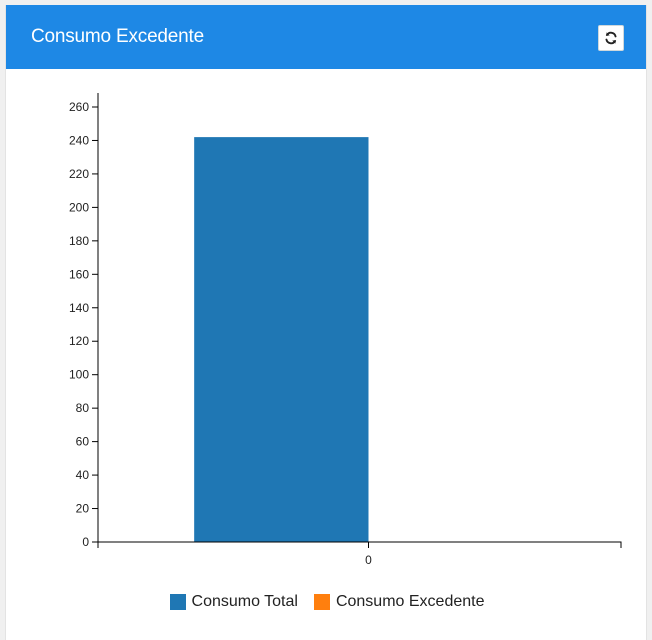 The height and width of the screenshot is (640, 652). Describe the element at coordinates (359, 544) in the screenshot. I see `x-axis-line` at that location.